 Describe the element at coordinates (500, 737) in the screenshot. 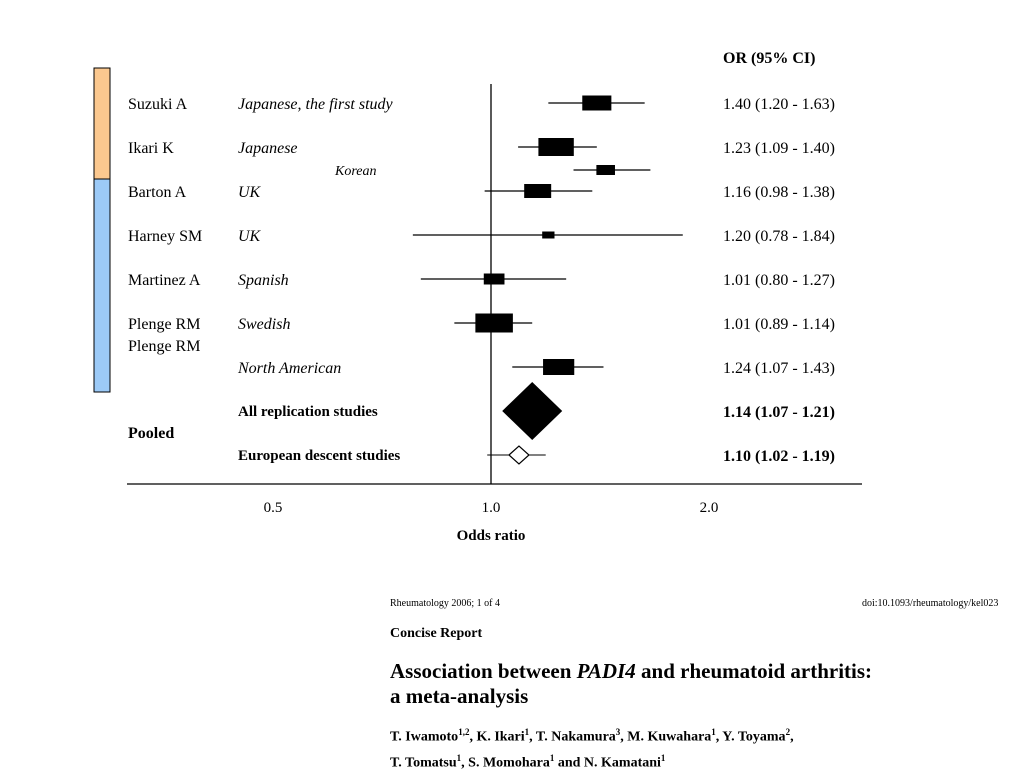

I see `author-name: K. Ikari` at that location.